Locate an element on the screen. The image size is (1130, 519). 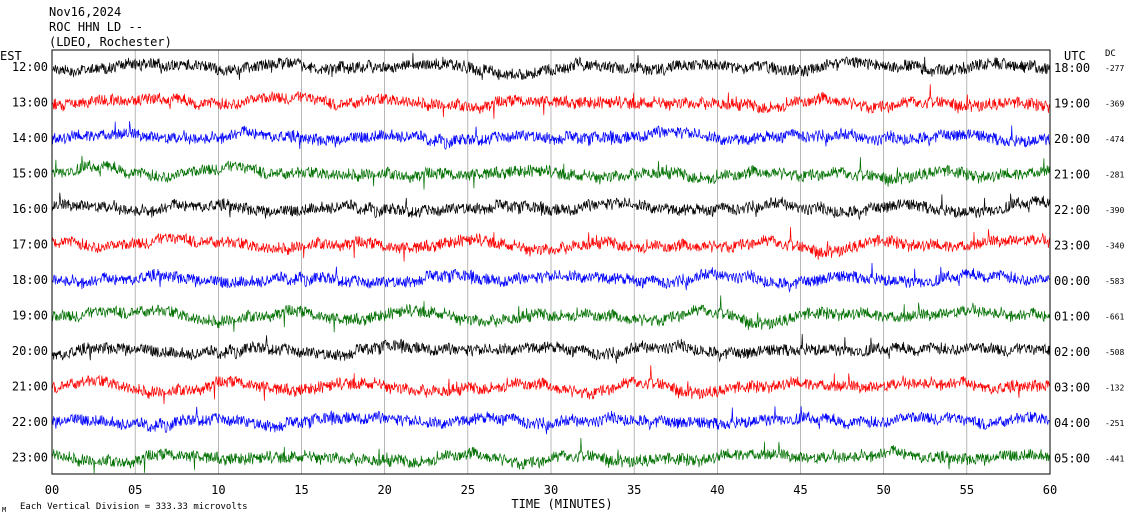
x-tick-label: 55 is located at coordinates (967, 490).